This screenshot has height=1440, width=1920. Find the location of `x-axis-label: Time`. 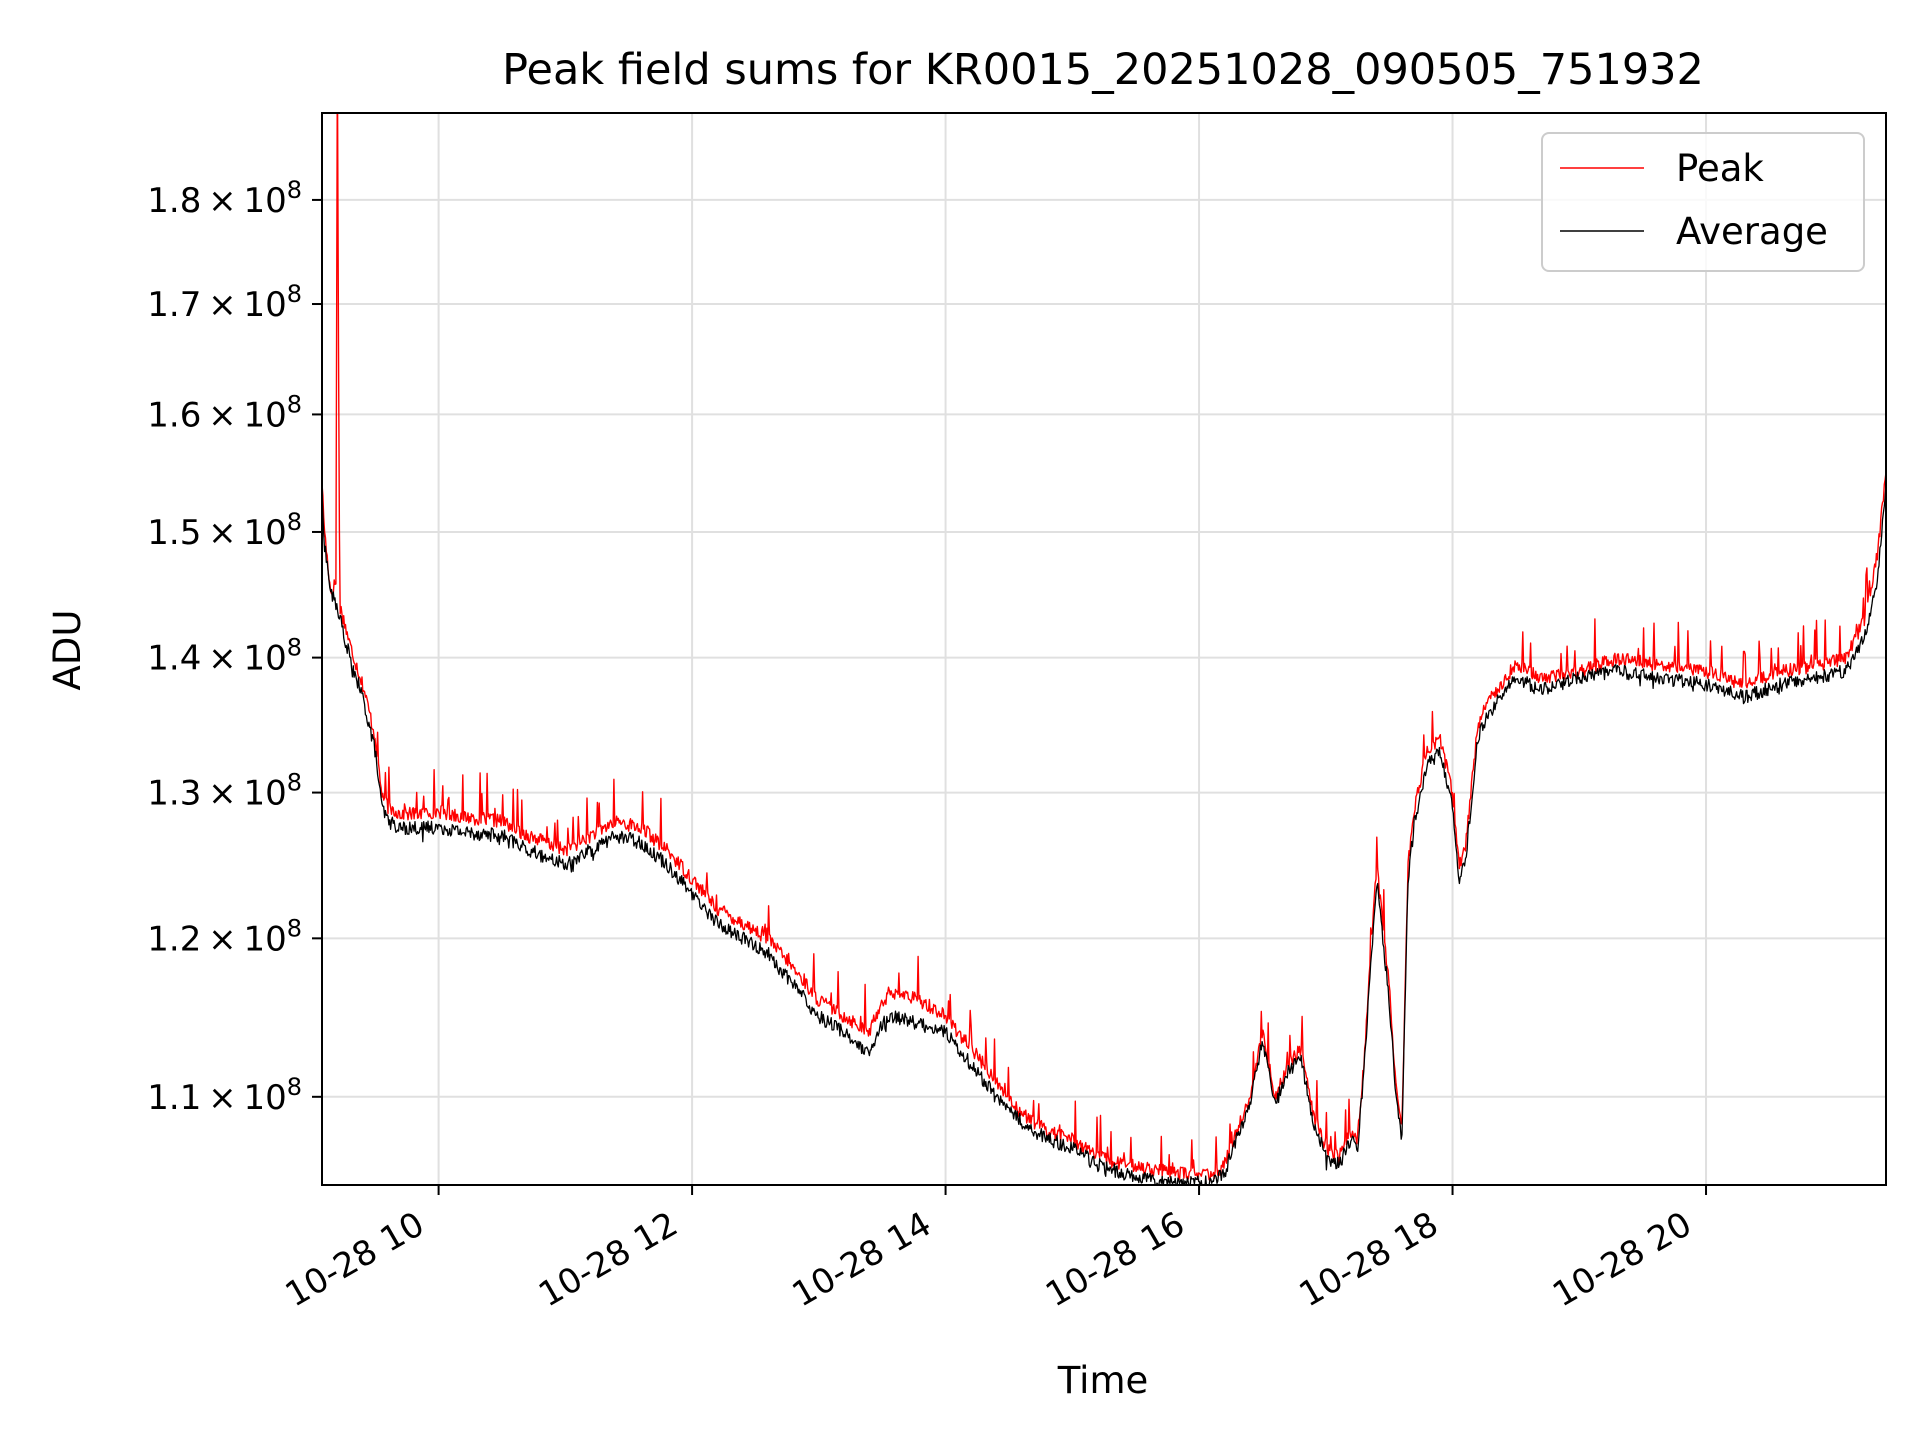

x-axis-label: Time is located at coordinates (1103, 1380).